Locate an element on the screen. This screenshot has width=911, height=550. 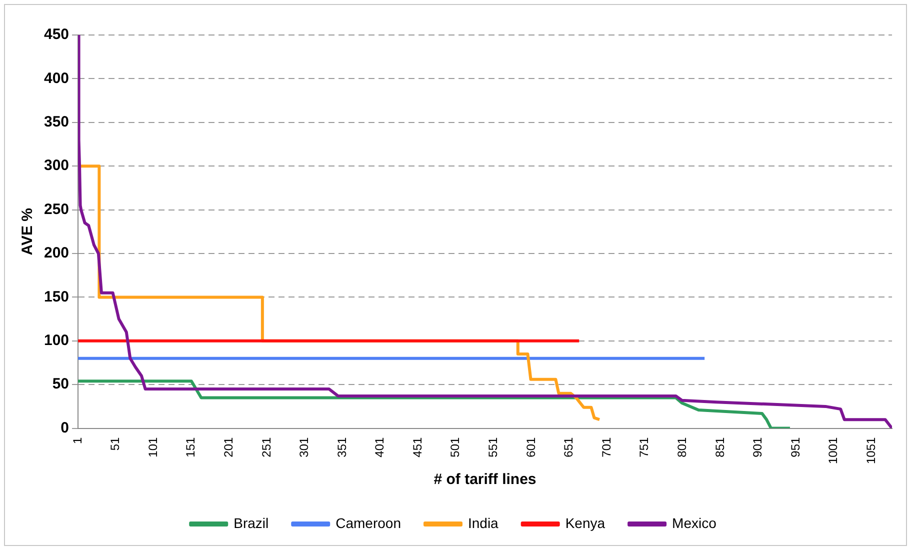
x-tick-label: 301 is located at coordinates (304, 447).